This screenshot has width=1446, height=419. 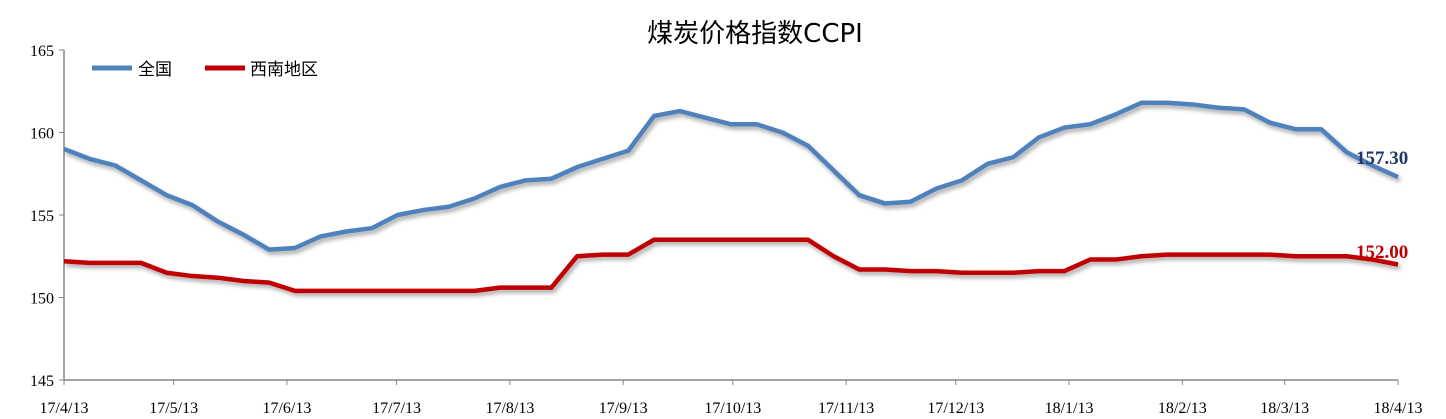 I want to click on legend: 全国 西南地区, so click(x=205, y=70).